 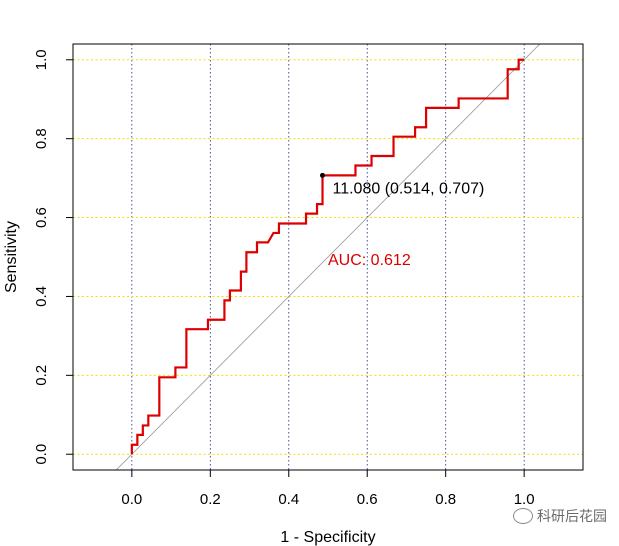 What do you see at coordinates (327, 537) in the screenshot?
I see `x-axis-title: 1 - Specificity` at bounding box center [327, 537].